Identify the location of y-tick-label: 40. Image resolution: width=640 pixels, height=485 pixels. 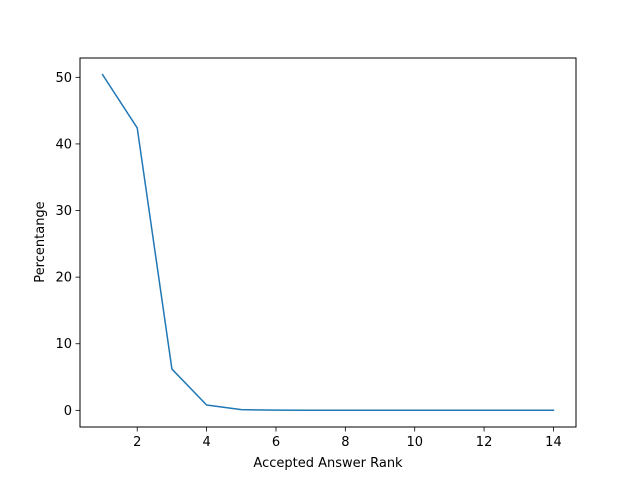
(63, 144).